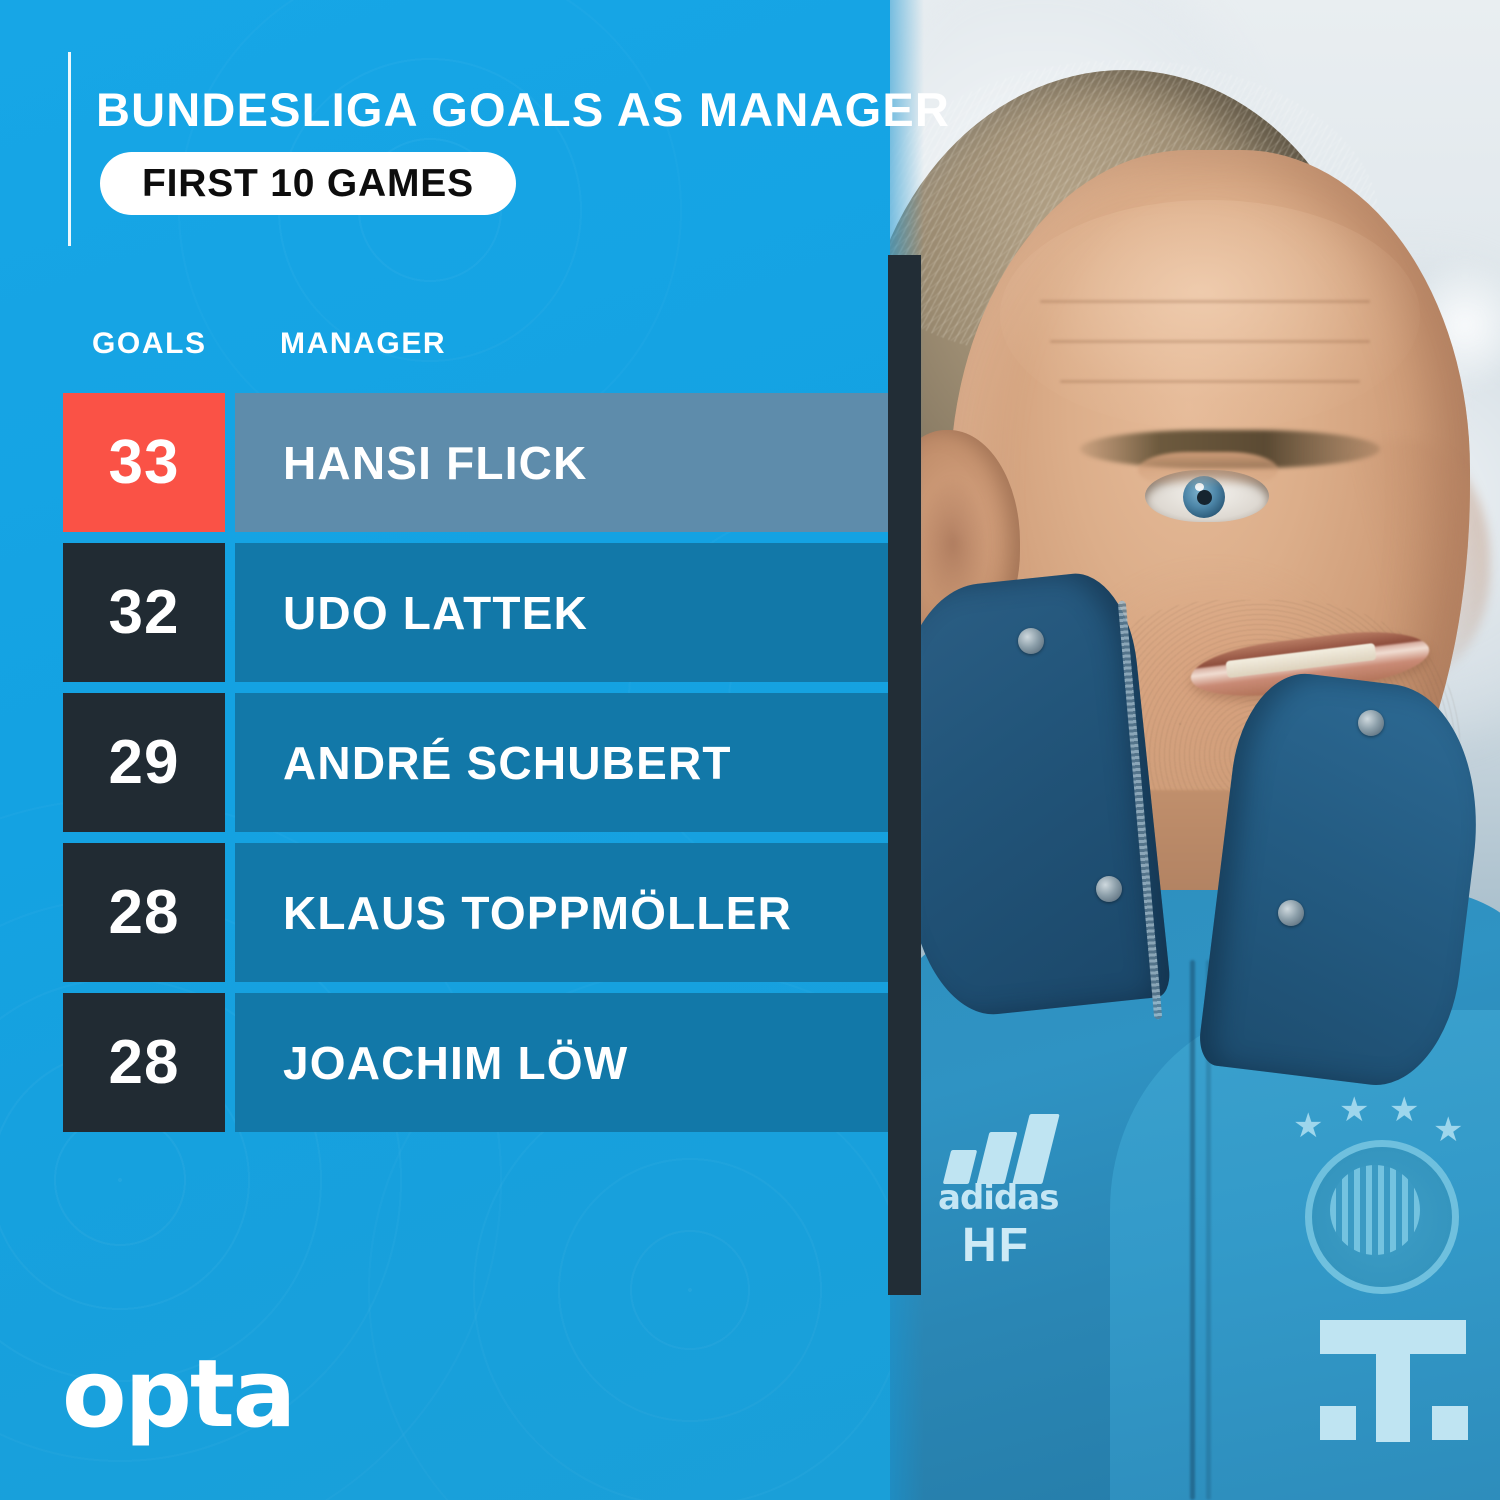 This screenshot has width=1500, height=1500. I want to click on adidas-wordmark: adidas, so click(998, 1198).